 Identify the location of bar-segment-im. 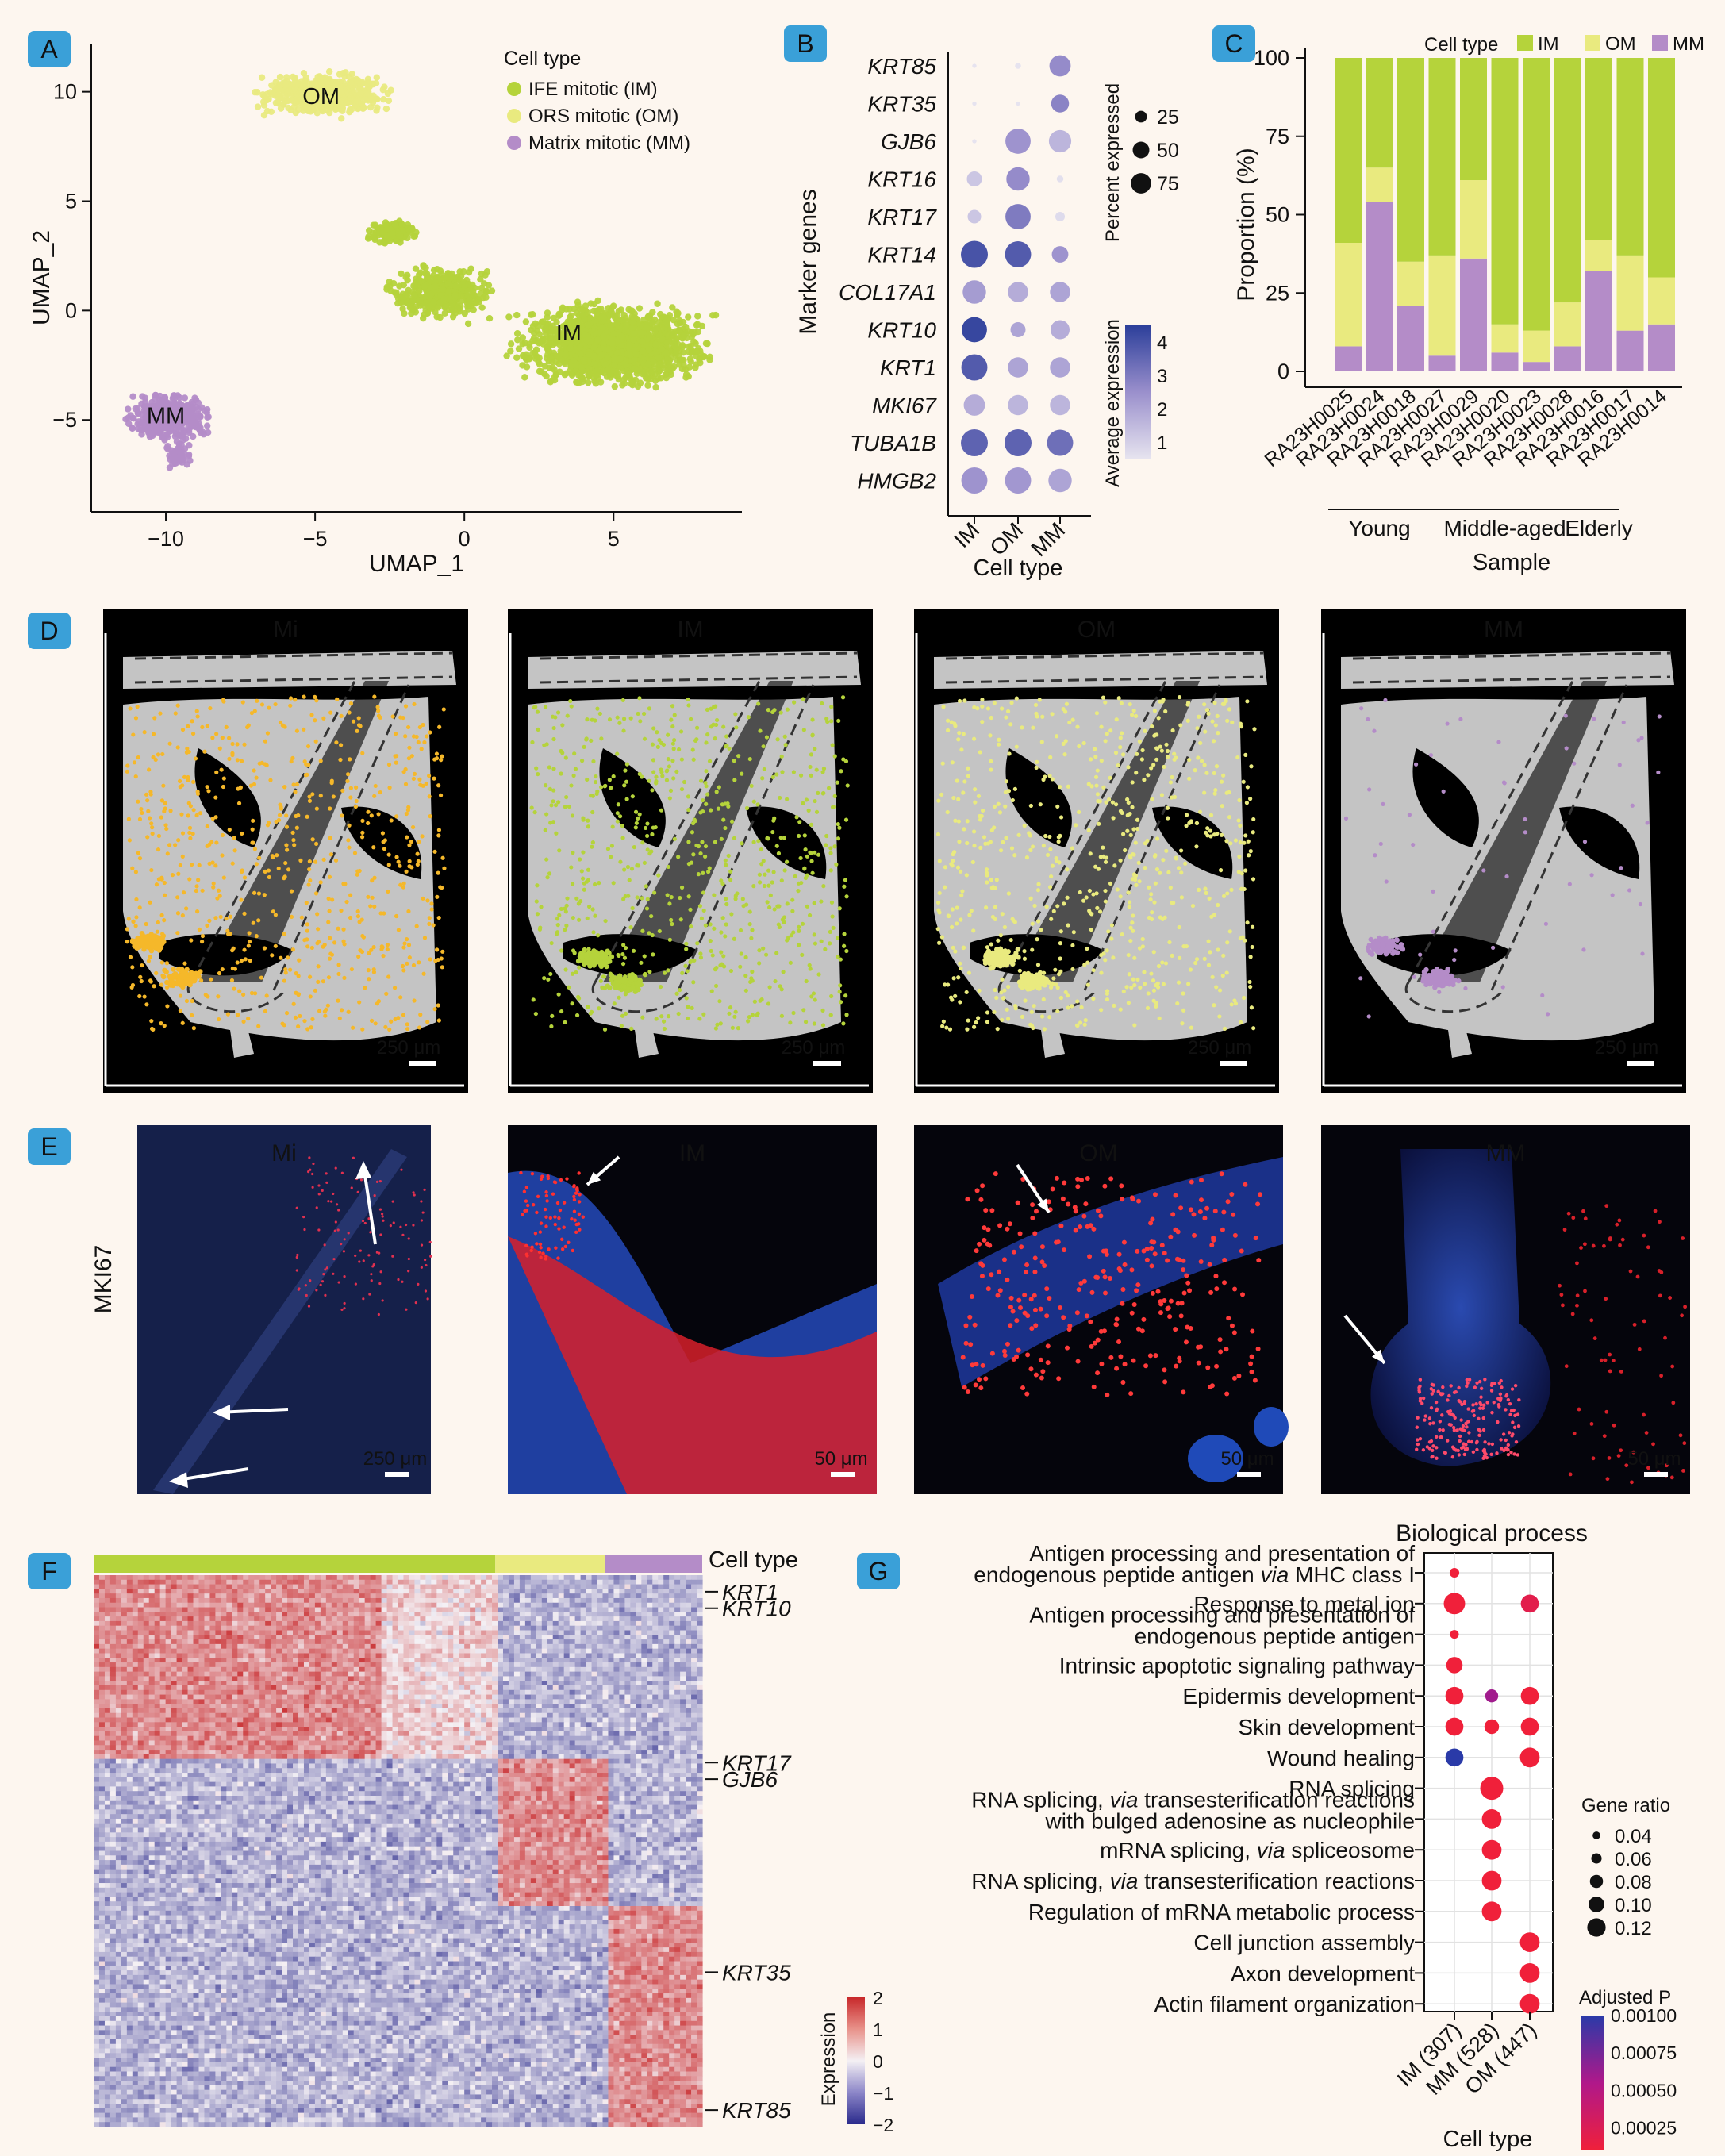
(1630, 157).